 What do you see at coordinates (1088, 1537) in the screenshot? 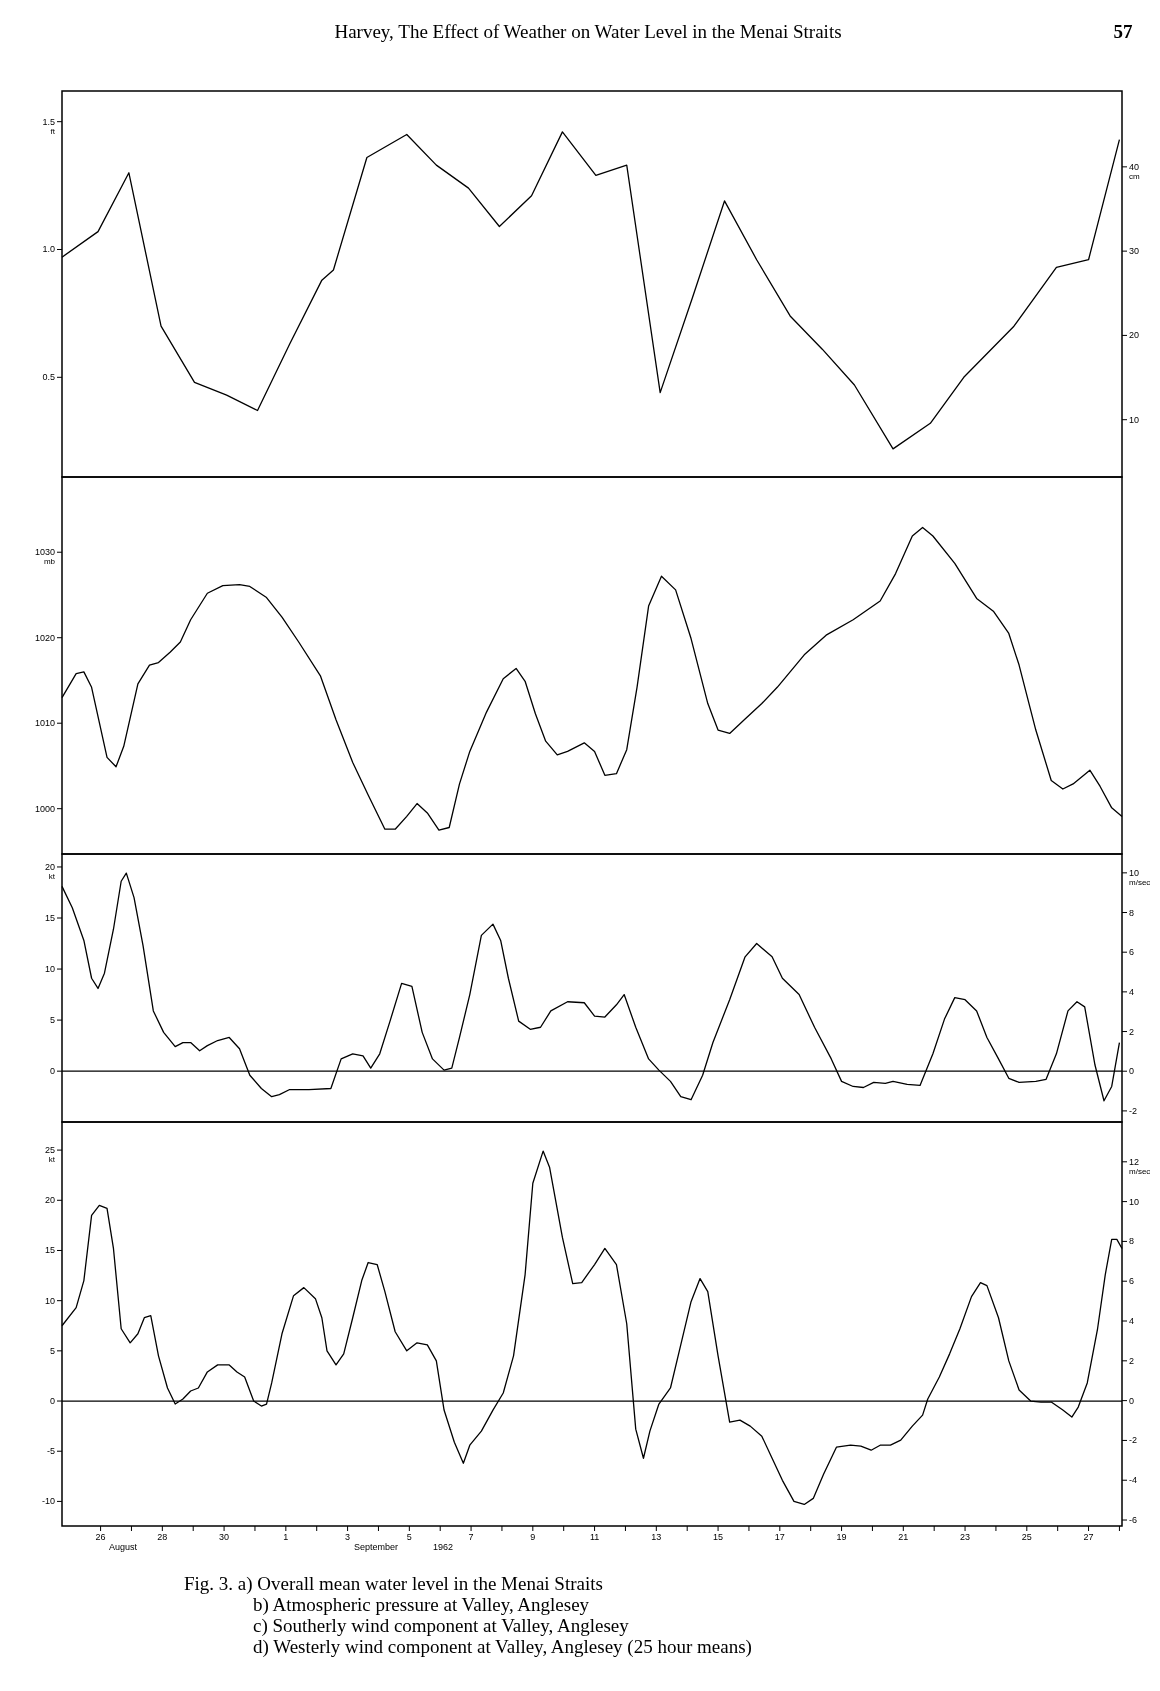
I see `x-tick-label: 27` at bounding box center [1088, 1537].